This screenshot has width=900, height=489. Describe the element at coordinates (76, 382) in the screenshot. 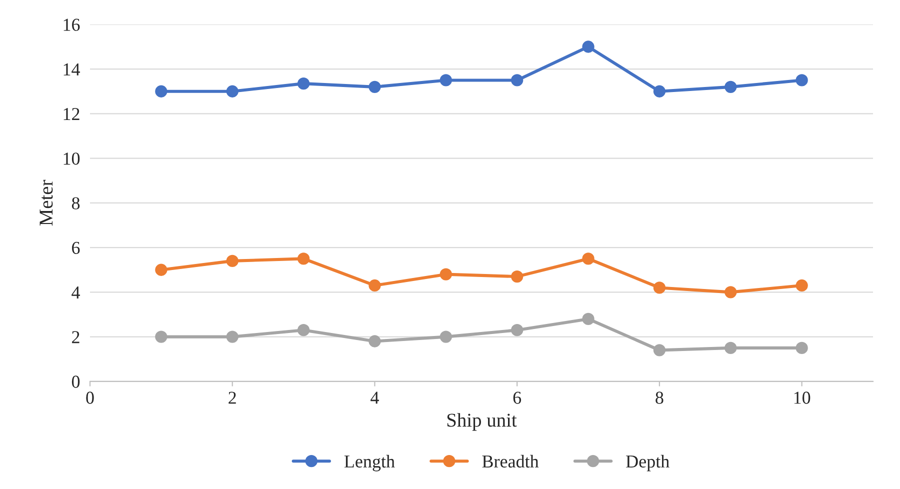

I see `y-tick-label: 0` at that location.